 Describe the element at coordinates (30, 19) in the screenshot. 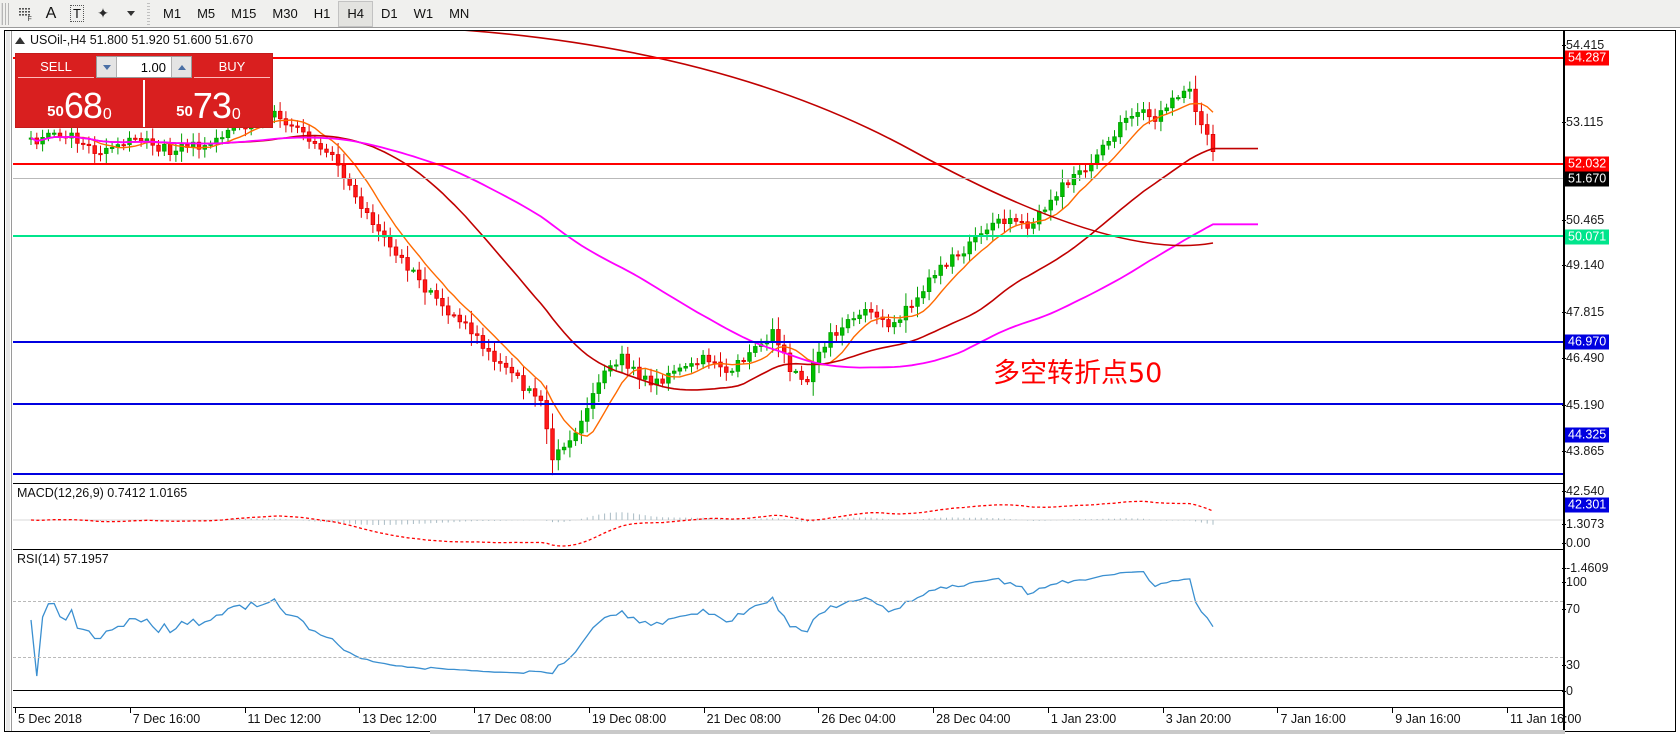

I see `svg-text: F` at that location.